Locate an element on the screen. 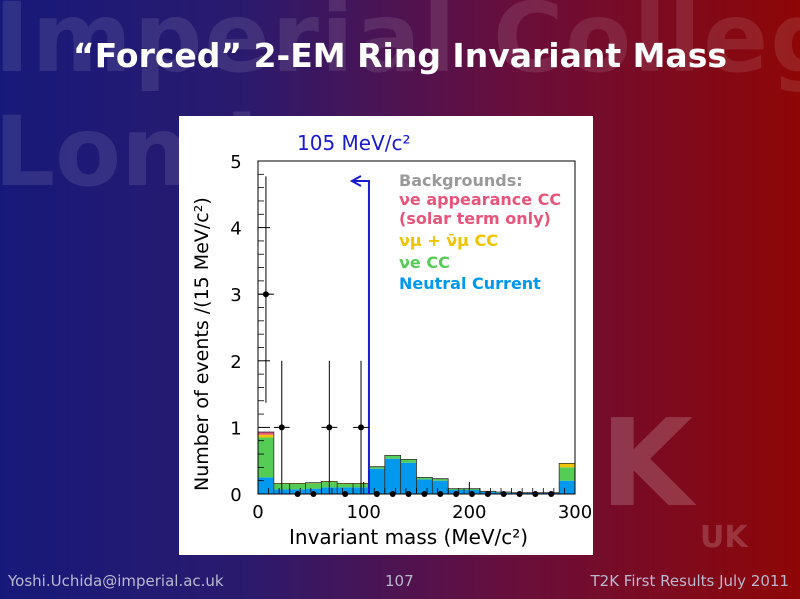 The width and height of the screenshot is (800, 599). background-bars is located at coordinates (416, 462).